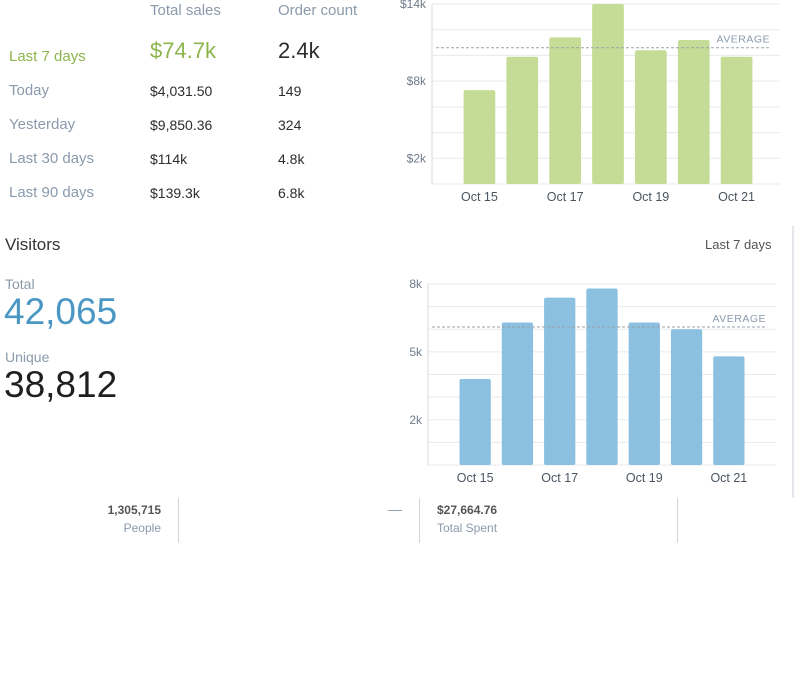 The image size is (800, 680). Describe the element at coordinates (61, 311) in the screenshot. I see `visitors-total-value: 42,065` at that location.